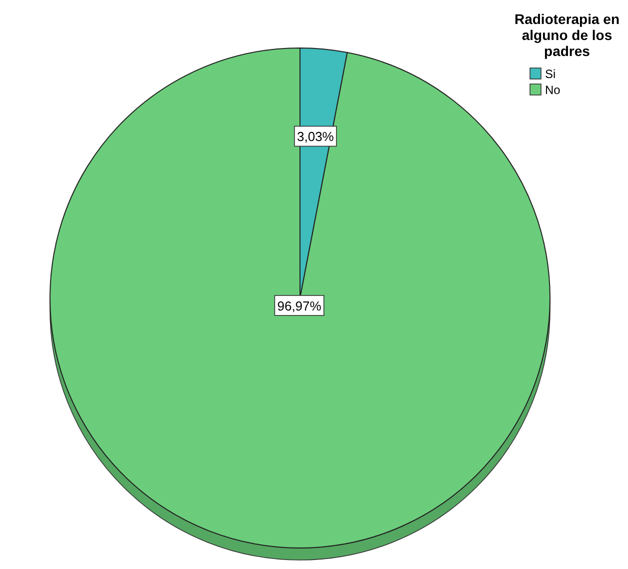  Describe the element at coordinates (299, 306) in the screenshot. I see `data-label: 96,97%` at that location.